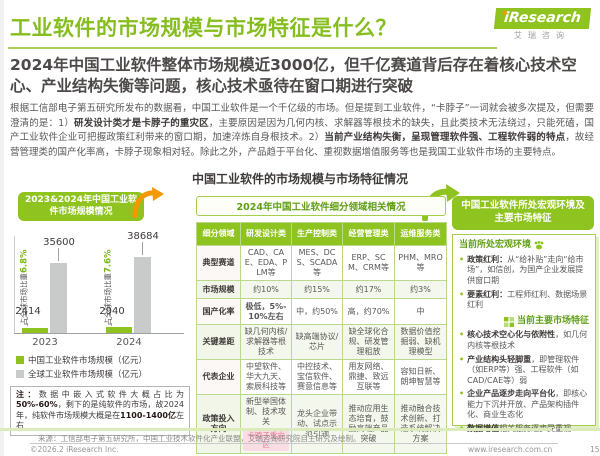 This screenshot has height=456, width=600. I want to click on cell: 约15%, so click(317, 289).